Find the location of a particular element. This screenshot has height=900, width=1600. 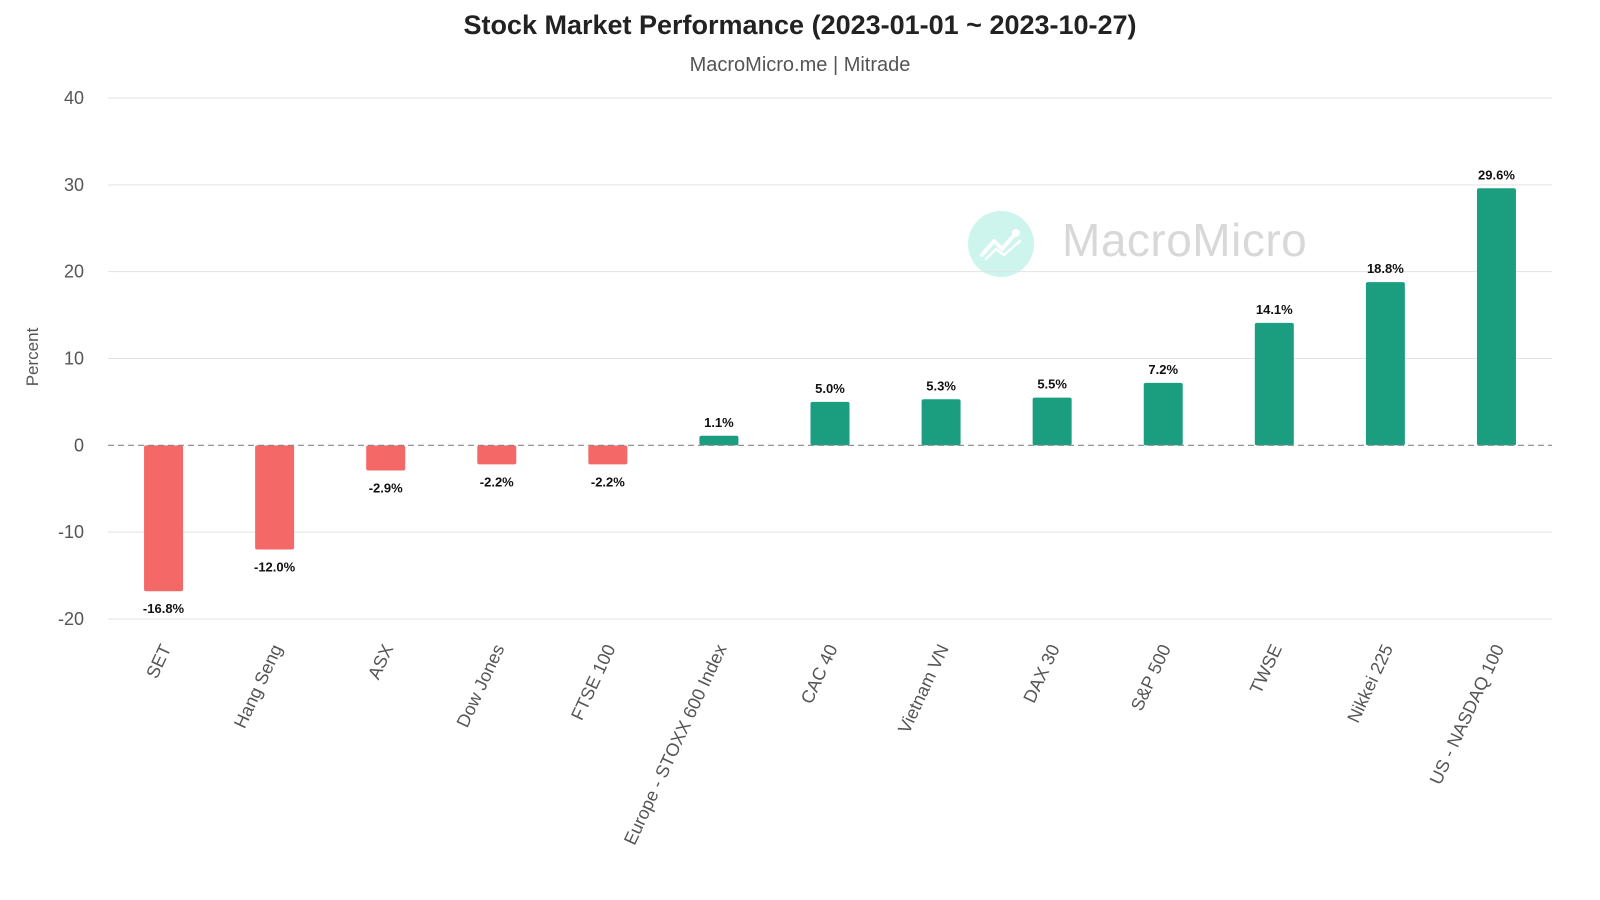

x-tick-label: CAC 40 is located at coordinates (819, 674).